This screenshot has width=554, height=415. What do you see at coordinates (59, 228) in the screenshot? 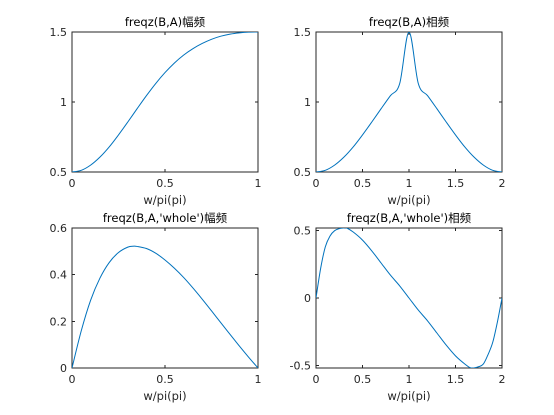
I see `y-tick-label: 0.6` at bounding box center [59, 228].